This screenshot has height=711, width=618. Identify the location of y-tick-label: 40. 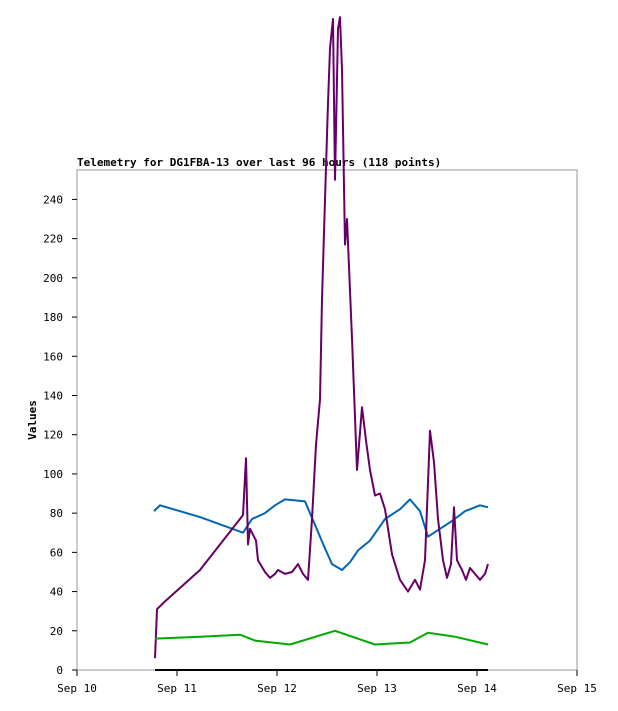
(56, 592).